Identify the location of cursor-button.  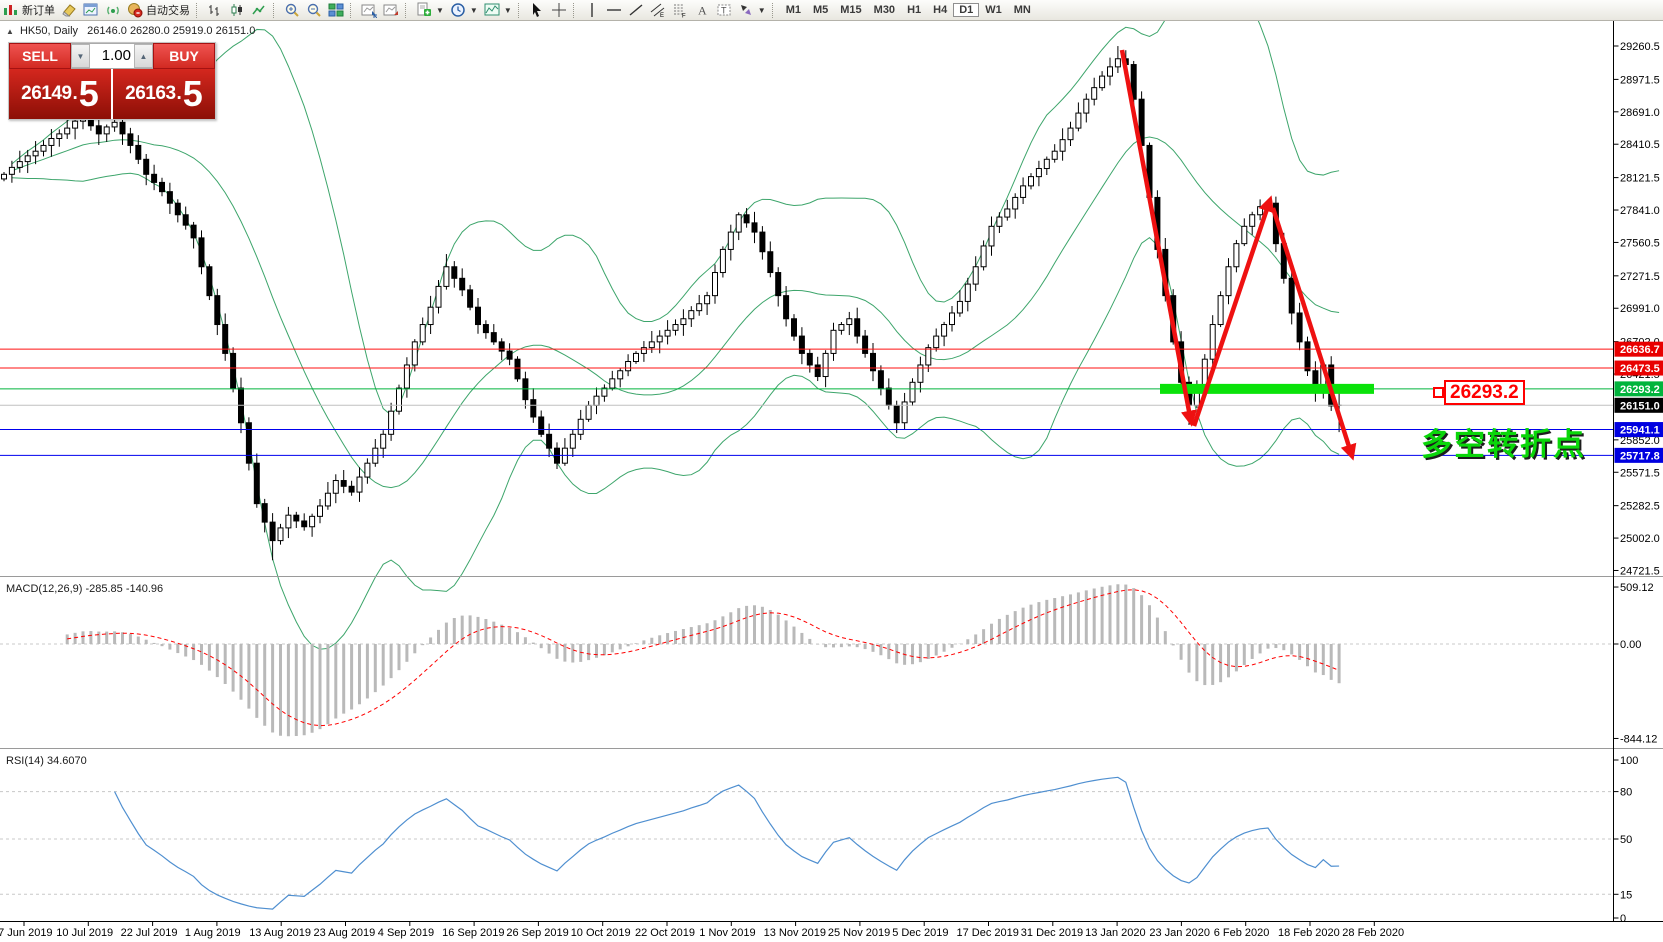
(537, 10).